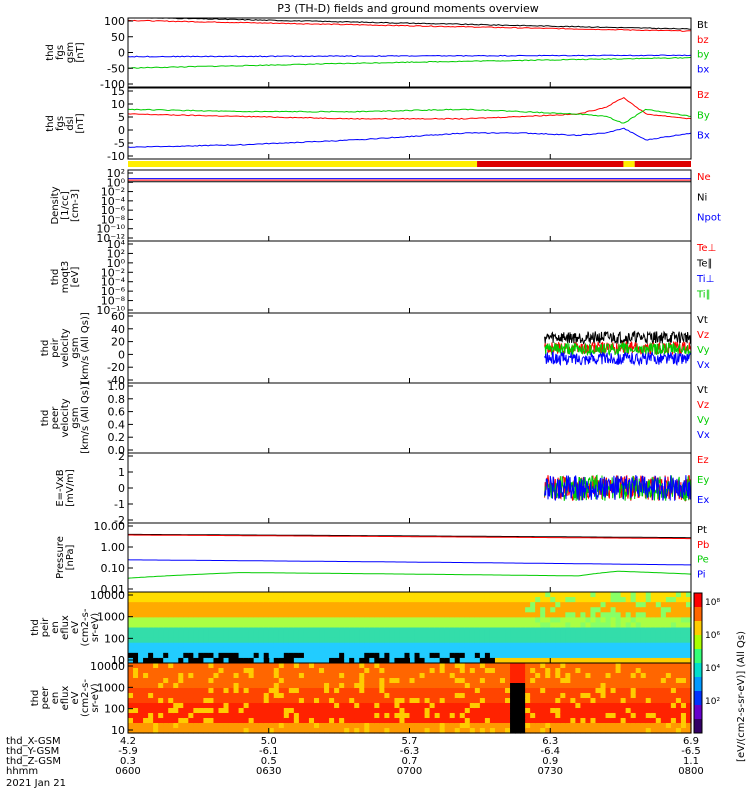 The image size is (750, 800). What do you see at coordinates (75, 277) in the screenshot?
I see `y-axis-label: [eV]` at bounding box center [75, 277].